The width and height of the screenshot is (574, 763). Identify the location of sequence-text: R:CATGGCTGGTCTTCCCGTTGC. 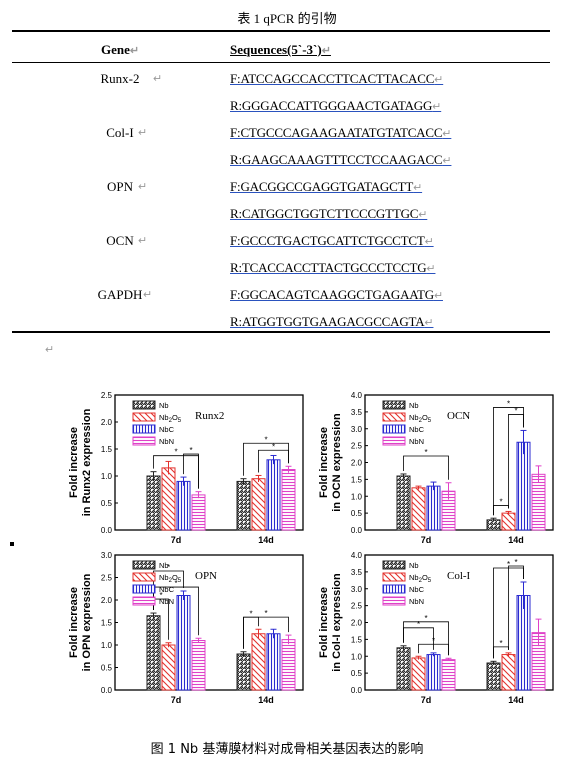
(324, 213).